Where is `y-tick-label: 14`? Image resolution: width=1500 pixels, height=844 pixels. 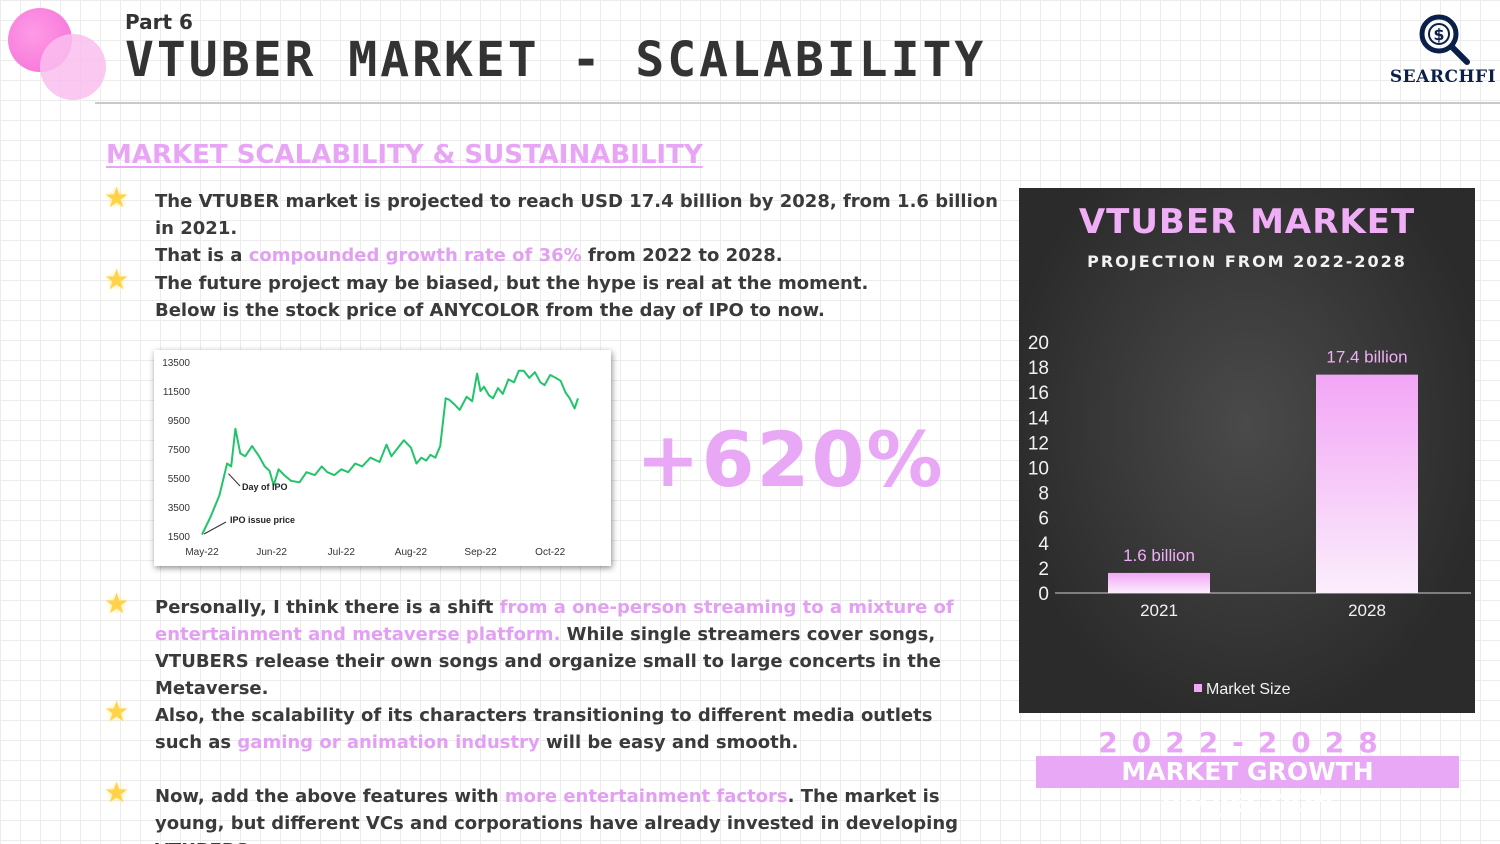
y-tick-label: 14 is located at coordinates (1039, 418).